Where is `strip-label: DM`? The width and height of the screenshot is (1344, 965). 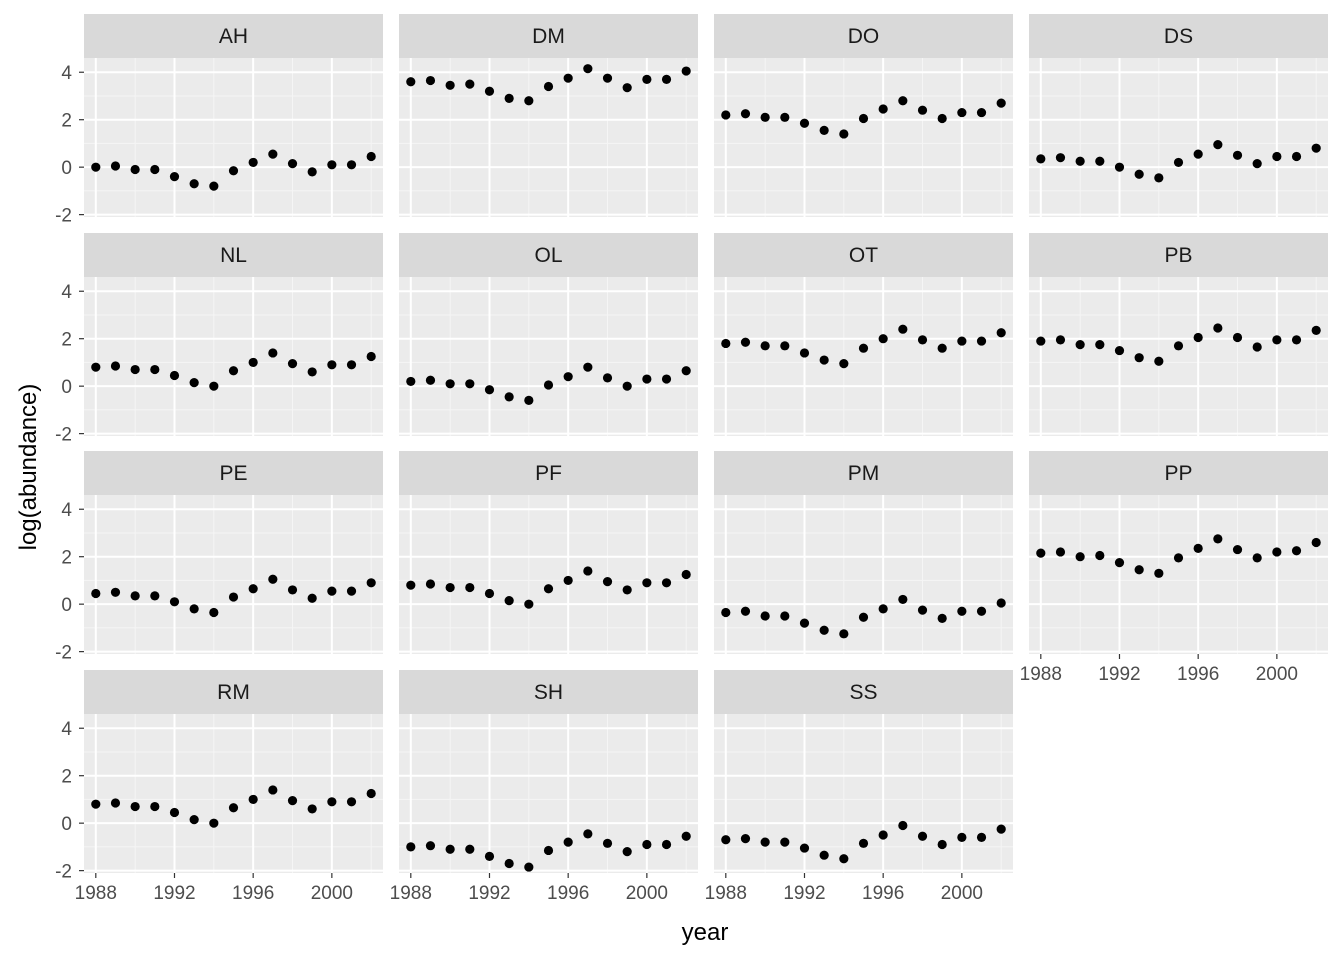
strip-label: DM is located at coordinates (548, 36).